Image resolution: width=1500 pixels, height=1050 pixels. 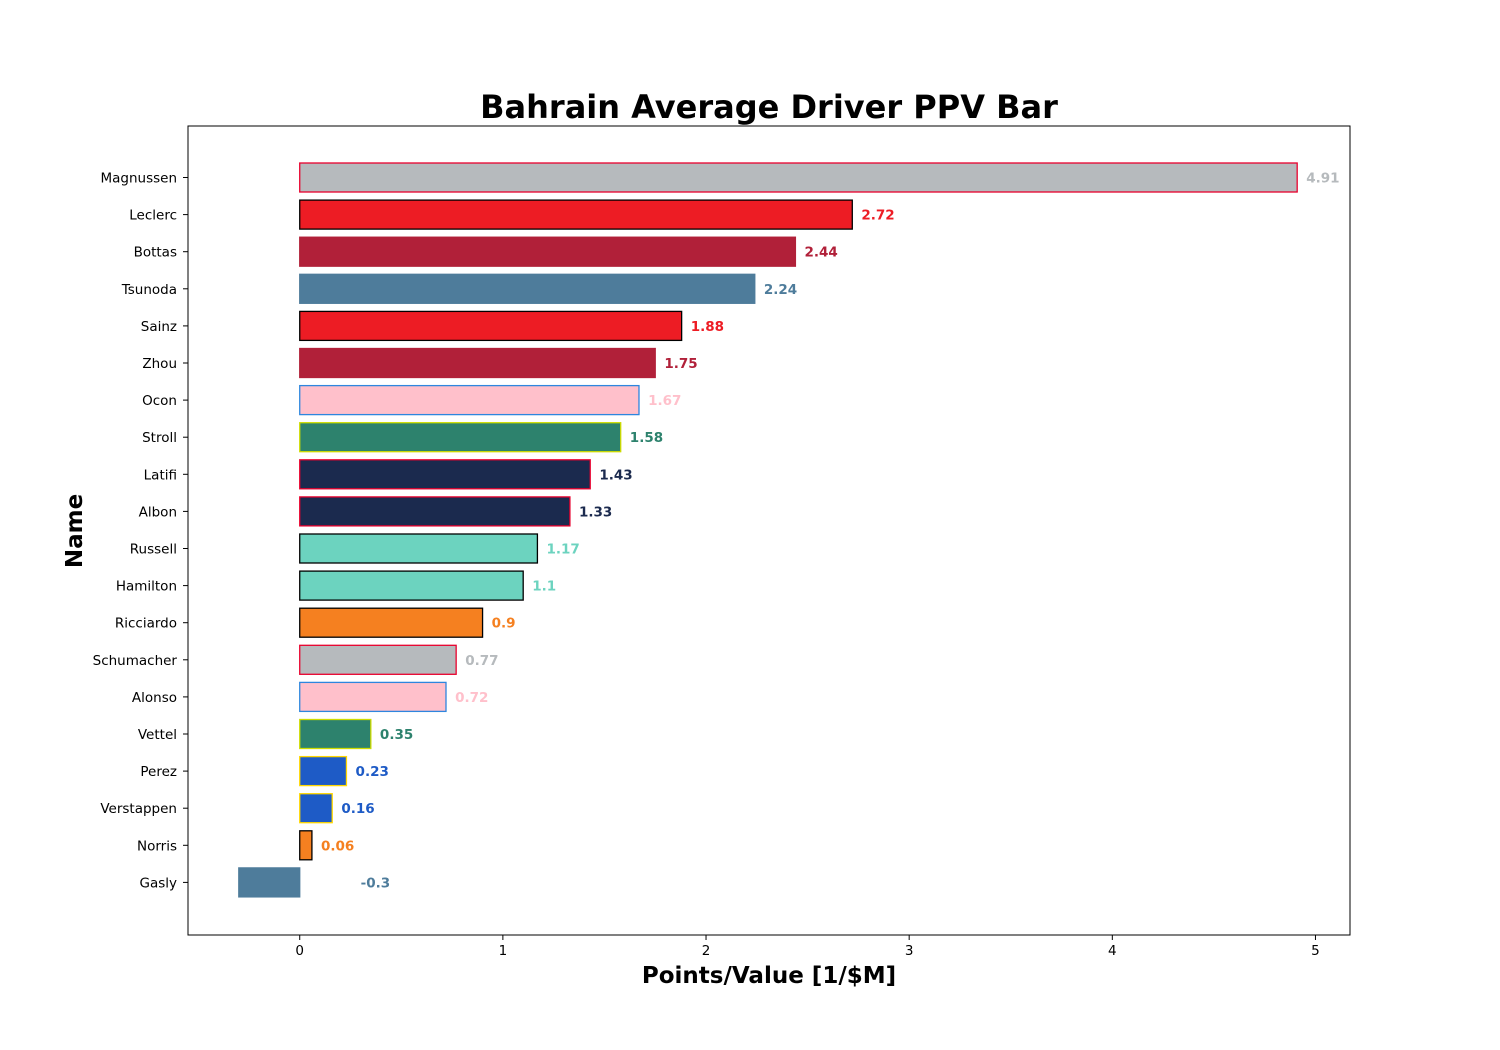 I want to click on value-label-verstappen: 0.16, so click(x=357, y=809).